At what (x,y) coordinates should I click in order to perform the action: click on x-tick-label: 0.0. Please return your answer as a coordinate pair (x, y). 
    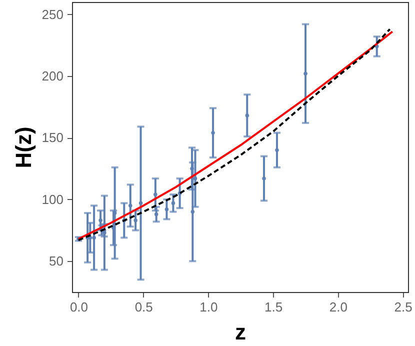
    Looking at the image, I should click on (79, 307).